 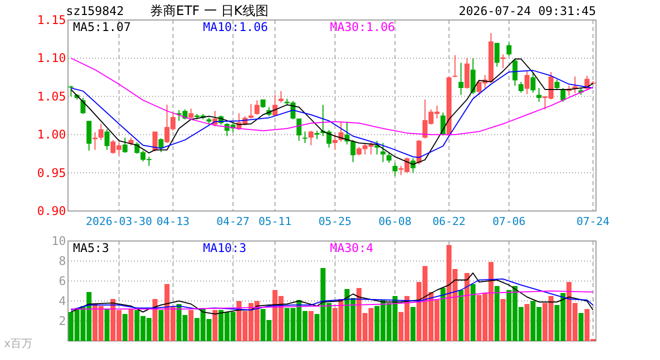 What do you see at coordinates (51, 135) in the screenshot?
I see `y-tick-label: 1.00` at bounding box center [51, 135].